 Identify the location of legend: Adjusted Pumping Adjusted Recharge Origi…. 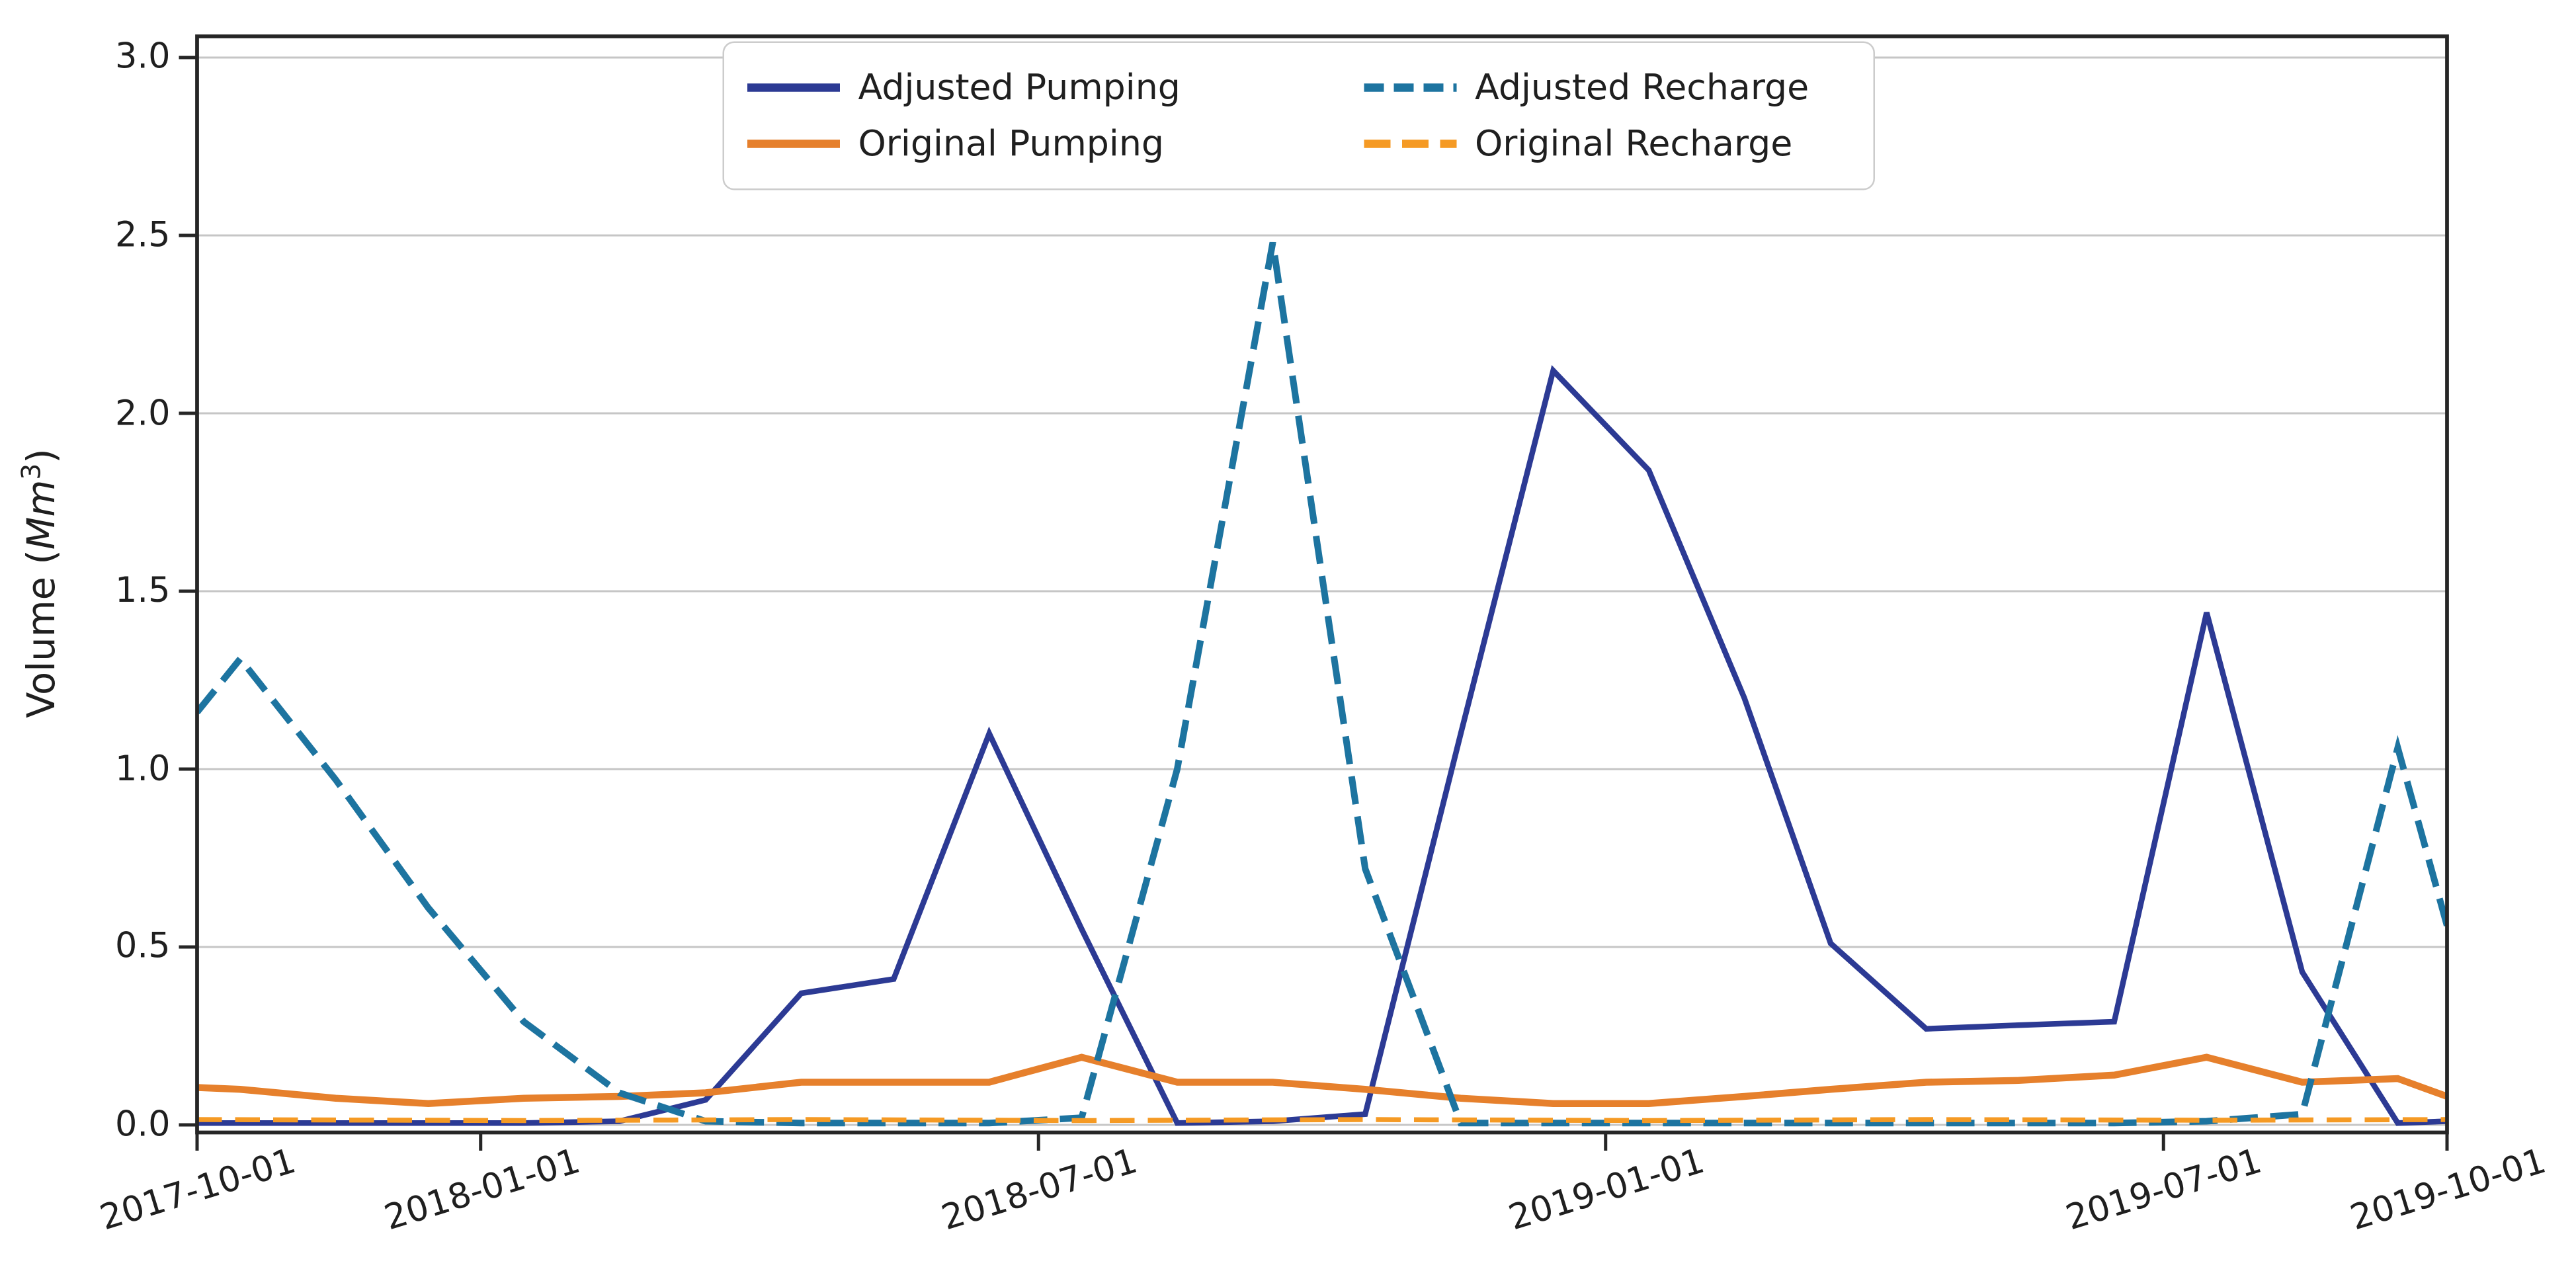
(1298, 115).